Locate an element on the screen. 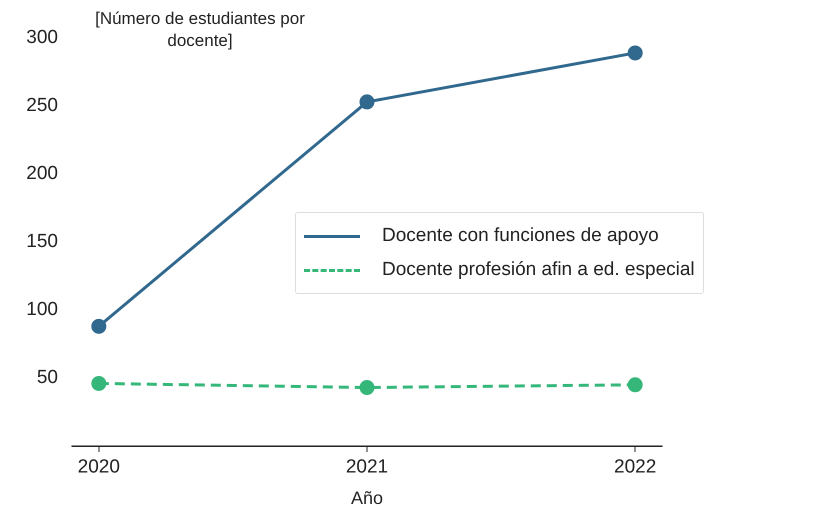 This screenshot has height=510, width=814. x-tick-label: 2022 is located at coordinates (635, 467).